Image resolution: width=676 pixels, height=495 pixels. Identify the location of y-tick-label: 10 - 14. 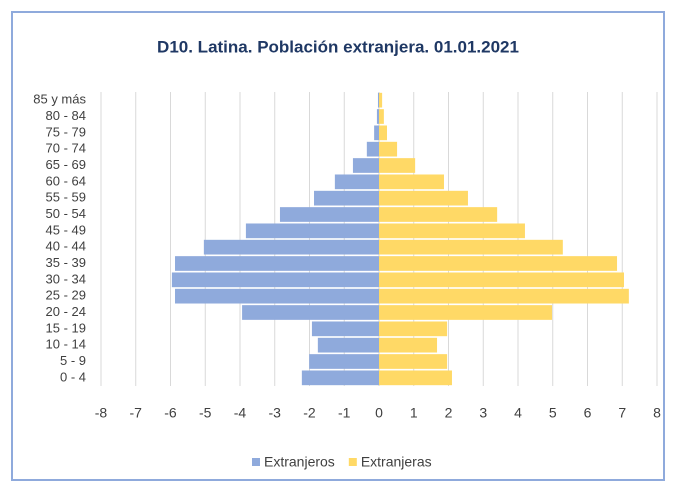
(66, 344).